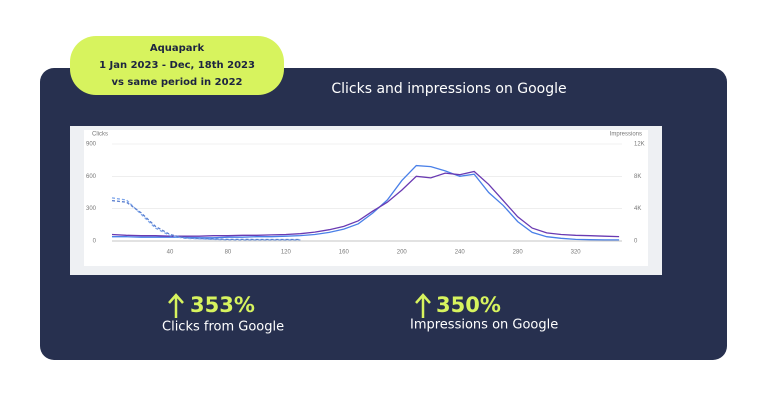  What do you see at coordinates (176, 82) in the screenshot?
I see `badge-line: vs same period in 2022` at bounding box center [176, 82].